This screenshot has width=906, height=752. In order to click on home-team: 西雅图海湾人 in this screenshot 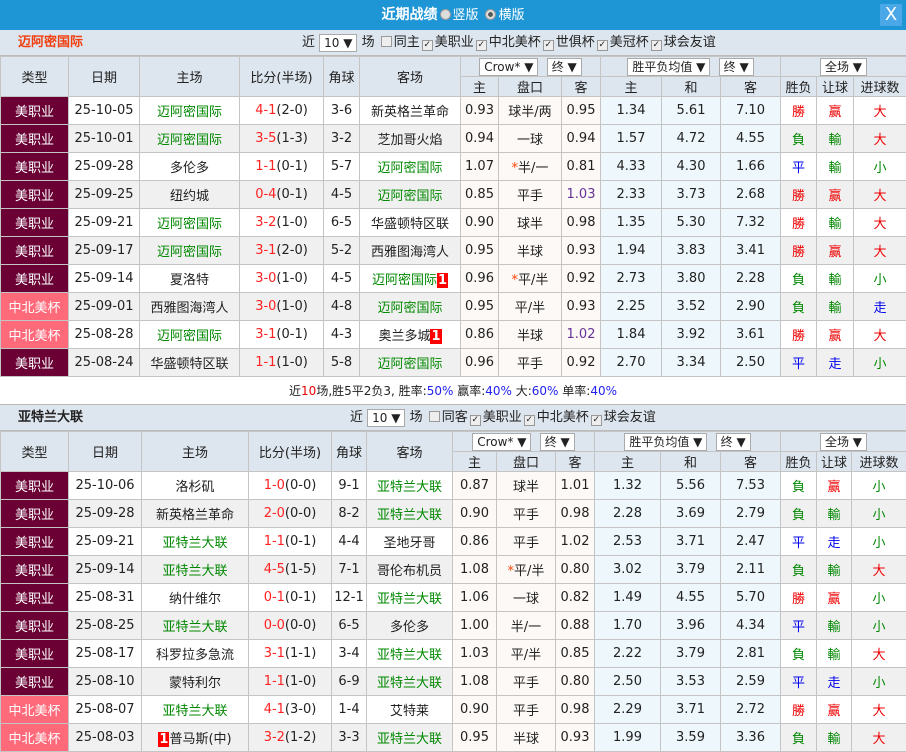, I will do `click(190, 307)`.